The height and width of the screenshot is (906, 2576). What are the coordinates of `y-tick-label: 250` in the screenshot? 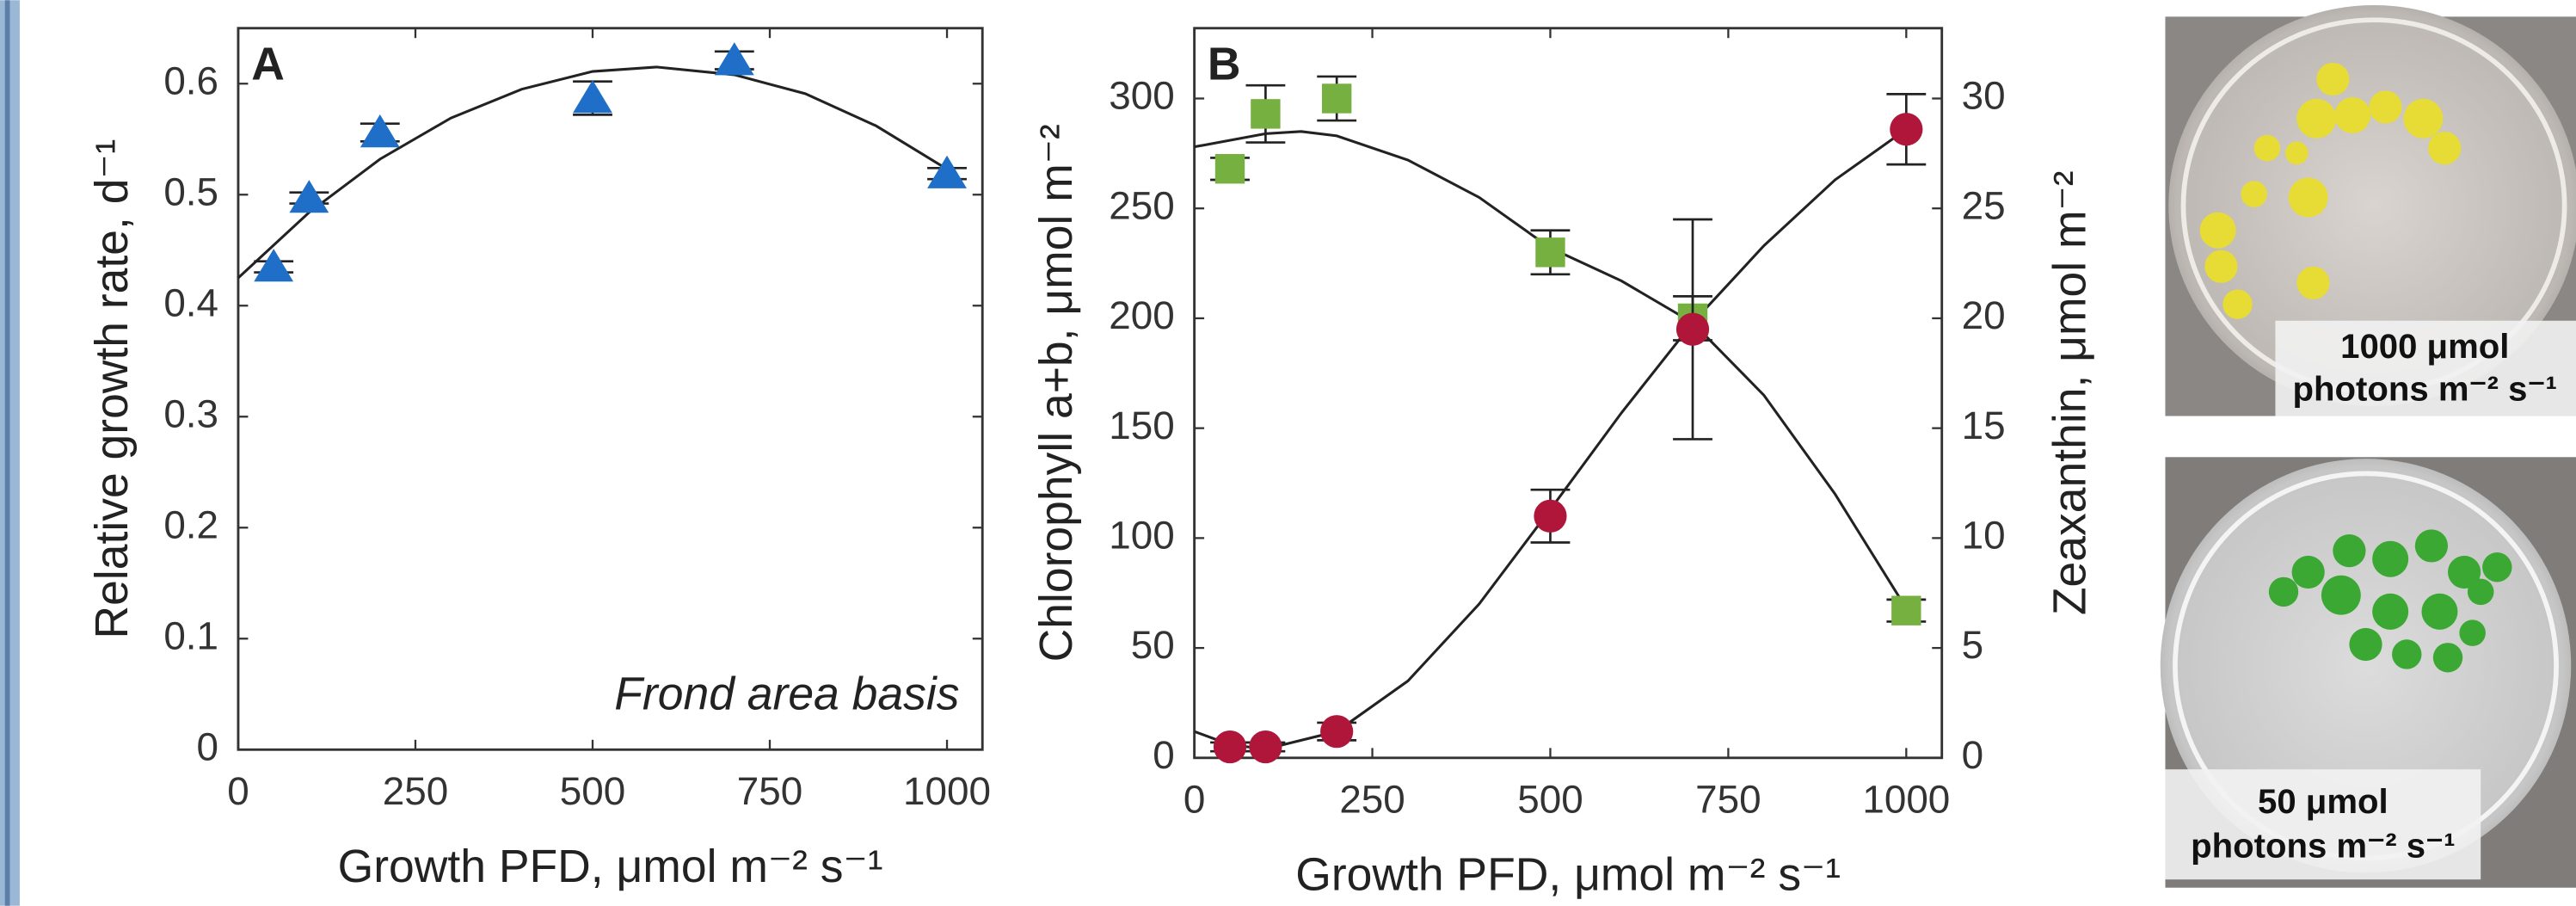 It's located at (1141, 205).